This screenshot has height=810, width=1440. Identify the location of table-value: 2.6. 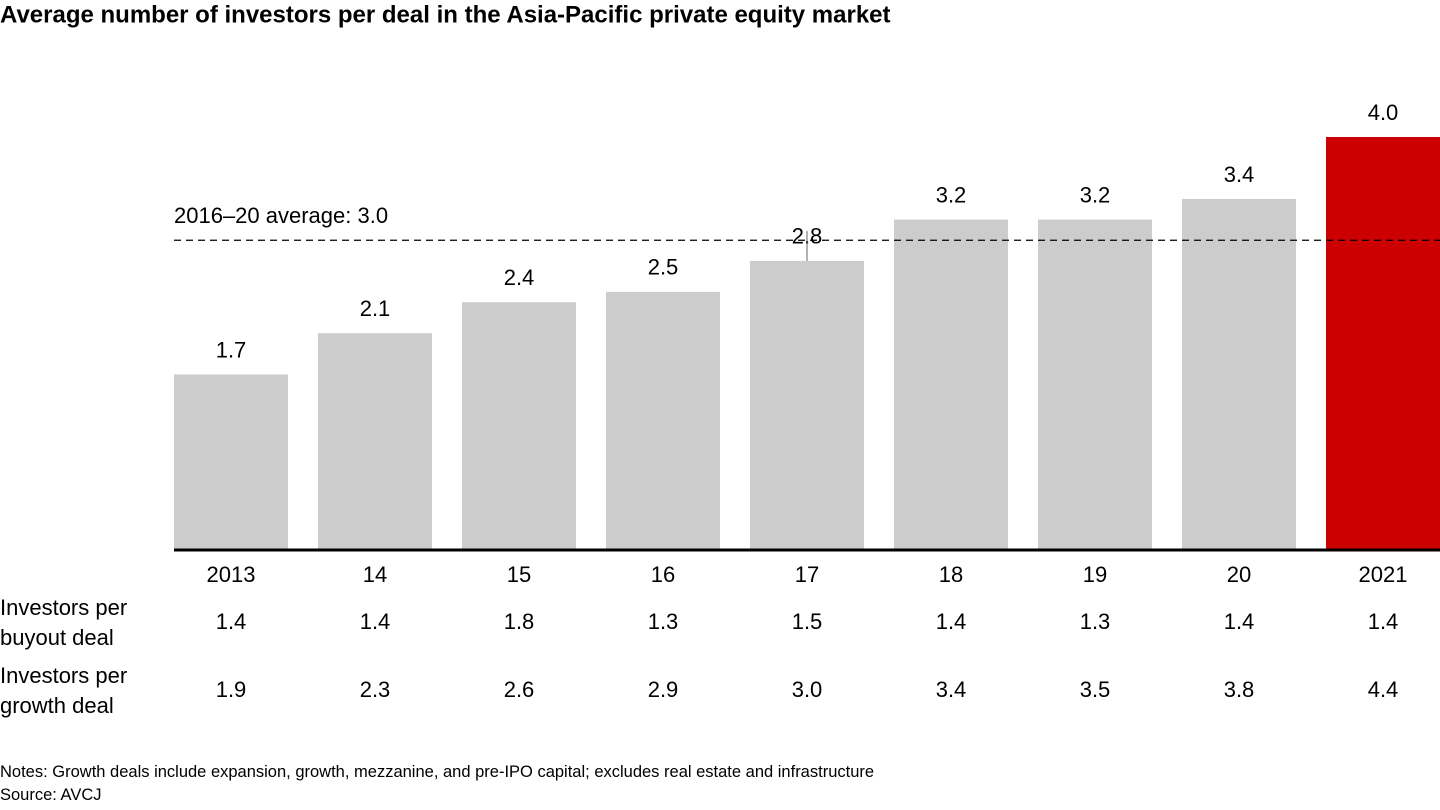
(519, 689).